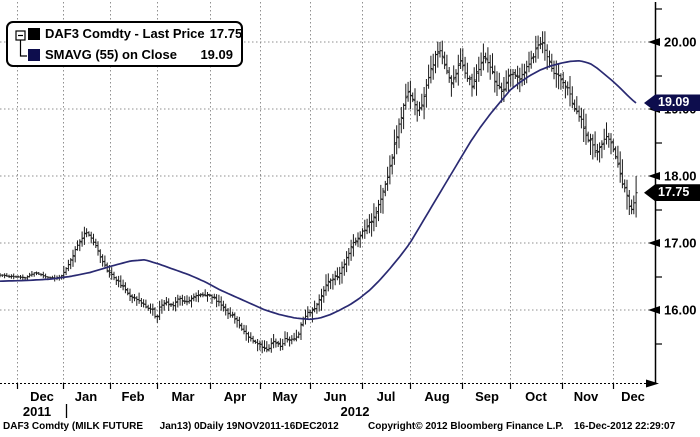 This screenshot has width=700, height=437. Describe the element at coordinates (652, 383) in the screenshot. I see `x-axis-arrow-icon` at that location.